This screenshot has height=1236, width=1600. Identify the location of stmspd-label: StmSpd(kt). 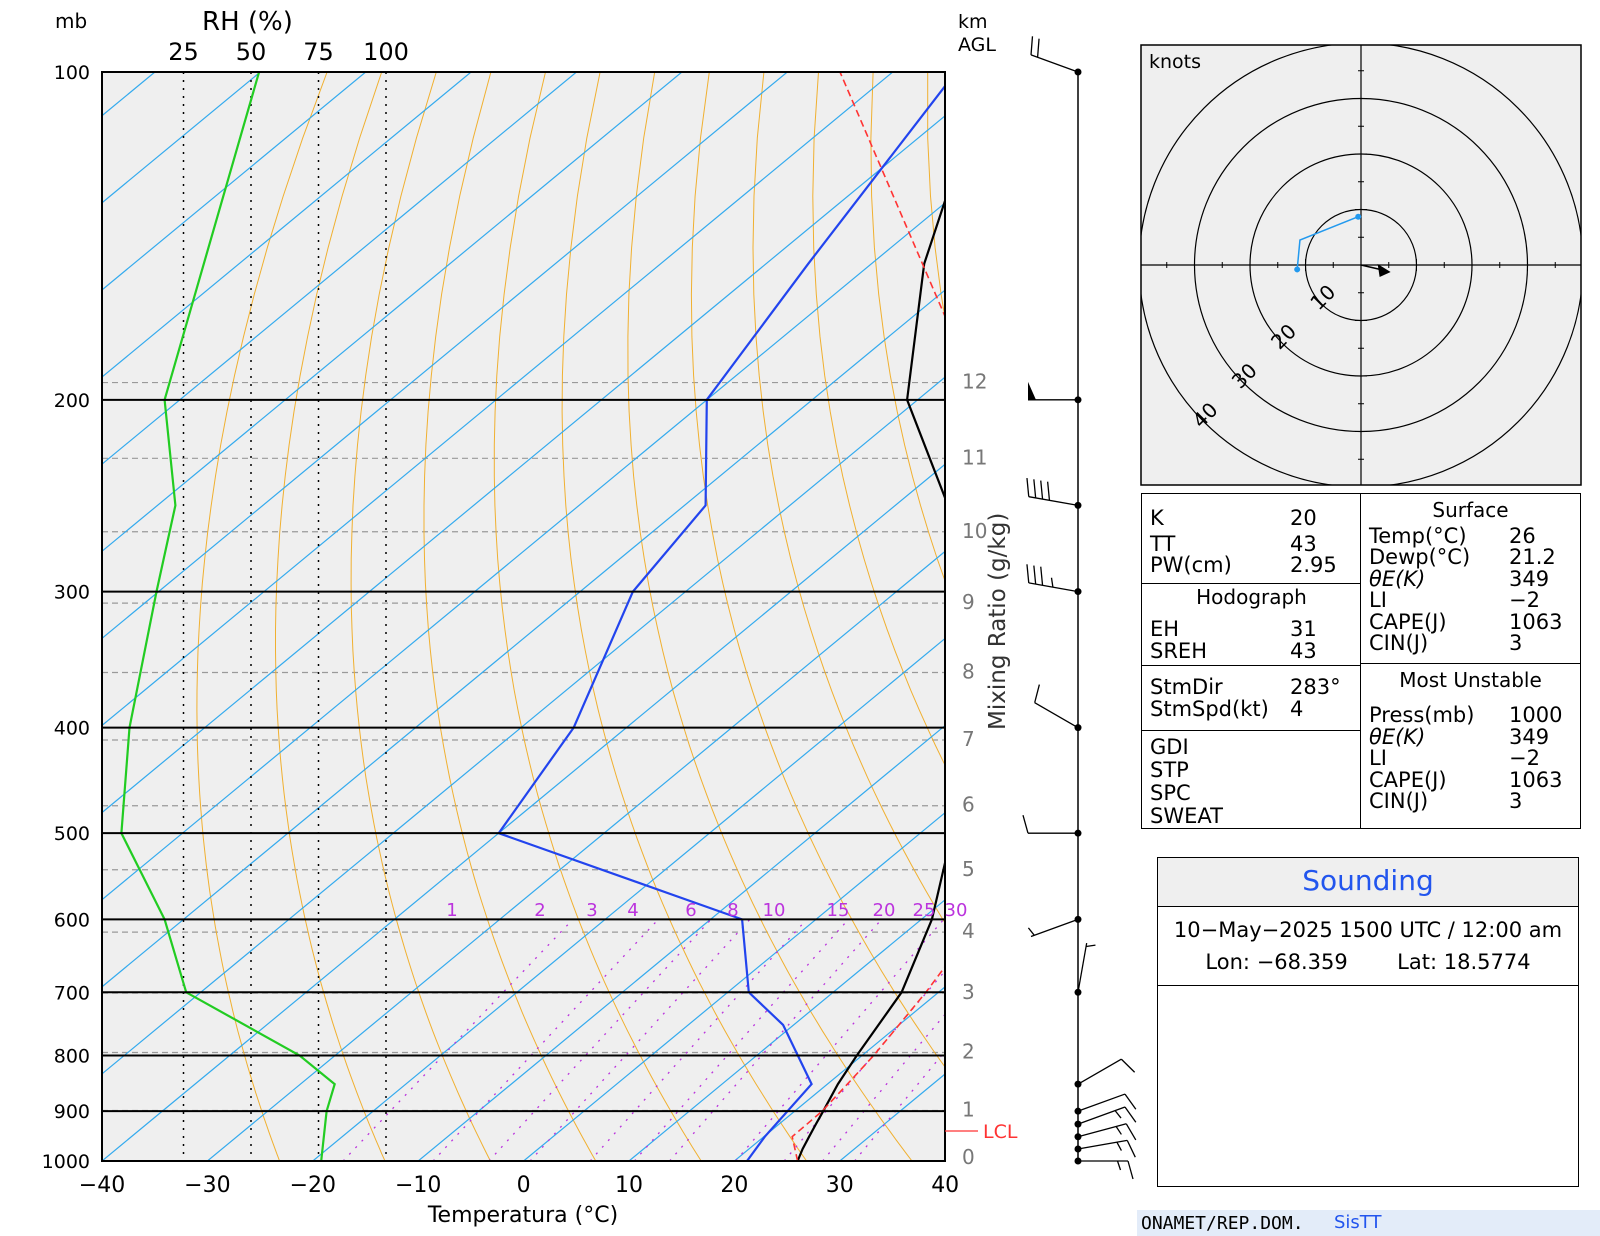
(1209, 709).